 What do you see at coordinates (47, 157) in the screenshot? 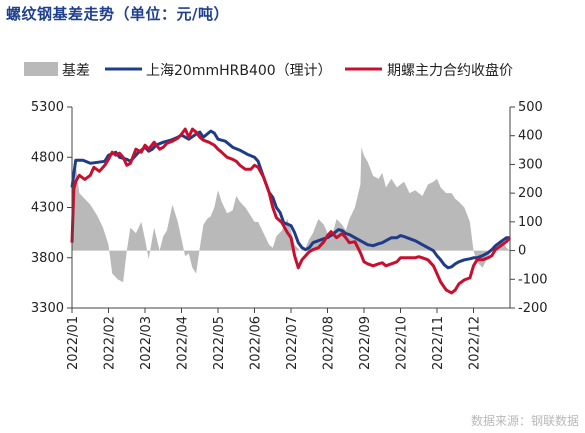
I see `y-left-tick-label: 4800` at bounding box center [47, 157].